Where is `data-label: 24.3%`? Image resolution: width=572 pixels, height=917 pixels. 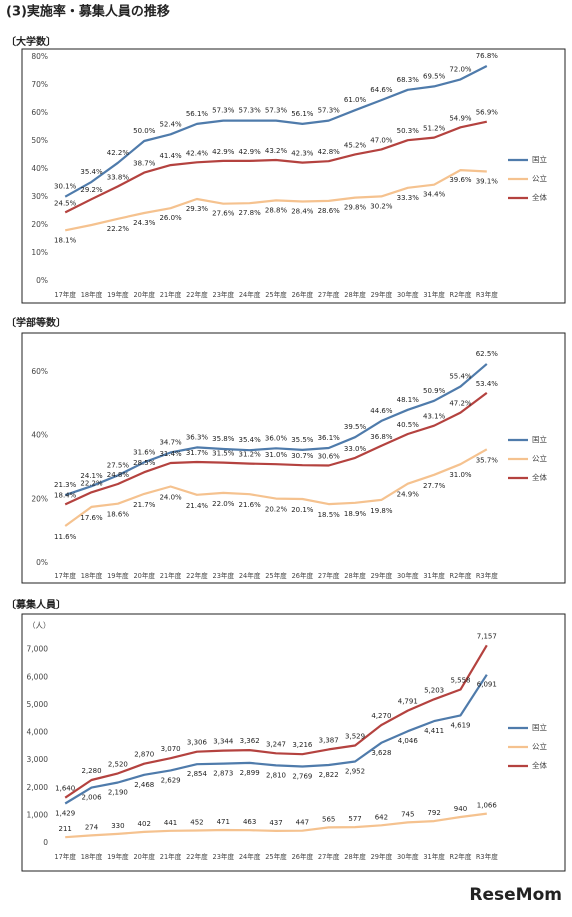 data-label: 24.3% is located at coordinates (144, 223).